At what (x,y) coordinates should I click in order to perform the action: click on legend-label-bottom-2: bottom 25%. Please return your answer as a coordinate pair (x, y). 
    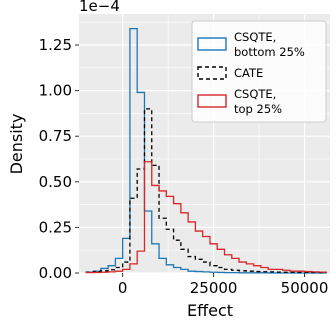
    Looking at the image, I should click on (269, 52).